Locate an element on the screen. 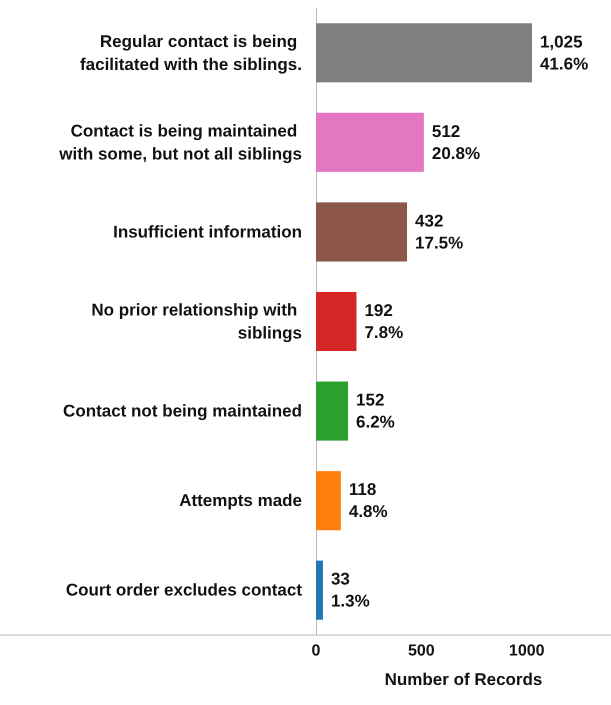 The height and width of the screenshot is (705, 611). y-tick-label: Contact not being maintained is located at coordinates (182, 411).